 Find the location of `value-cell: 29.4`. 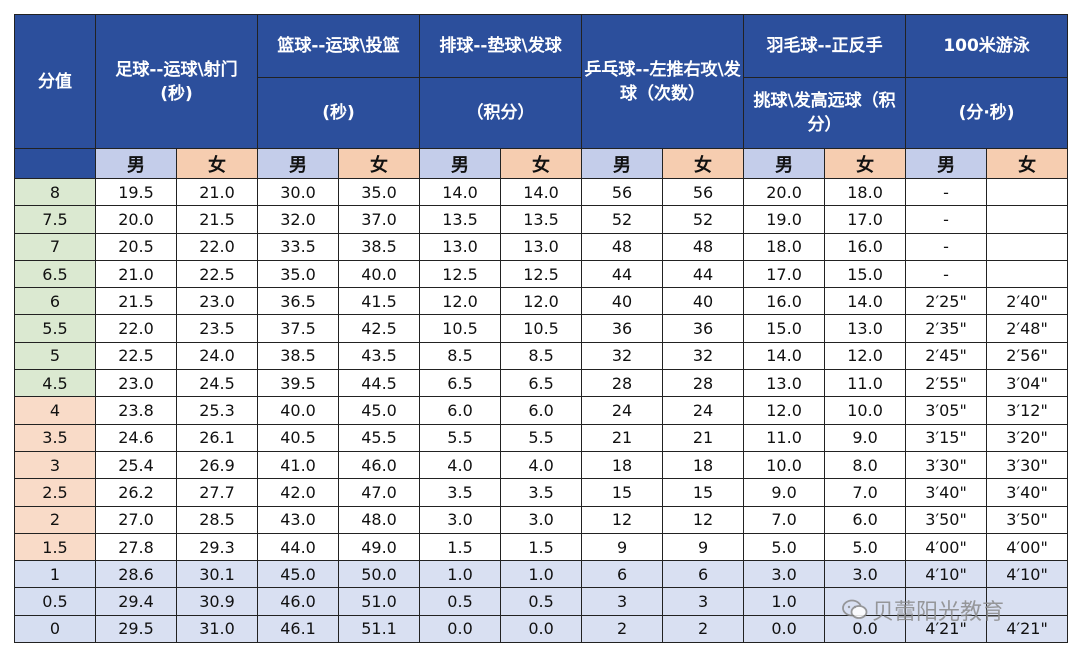

value-cell: 29.4 is located at coordinates (136, 601).